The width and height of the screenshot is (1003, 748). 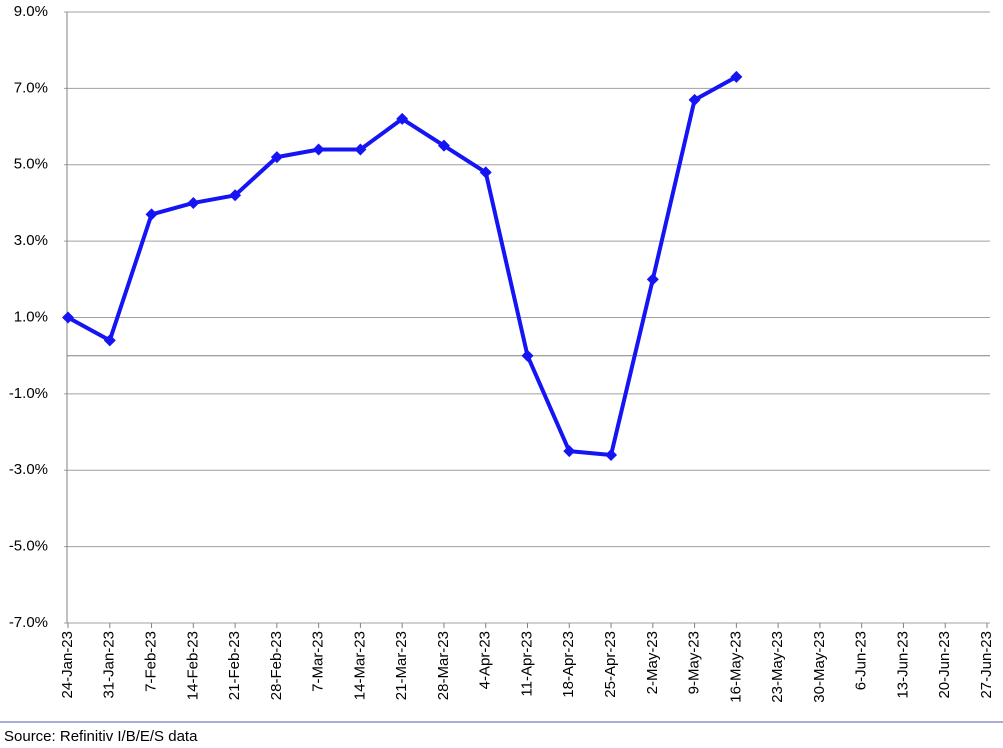 I want to click on x-tick-label: 30-May-23, so click(x=819, y=667).